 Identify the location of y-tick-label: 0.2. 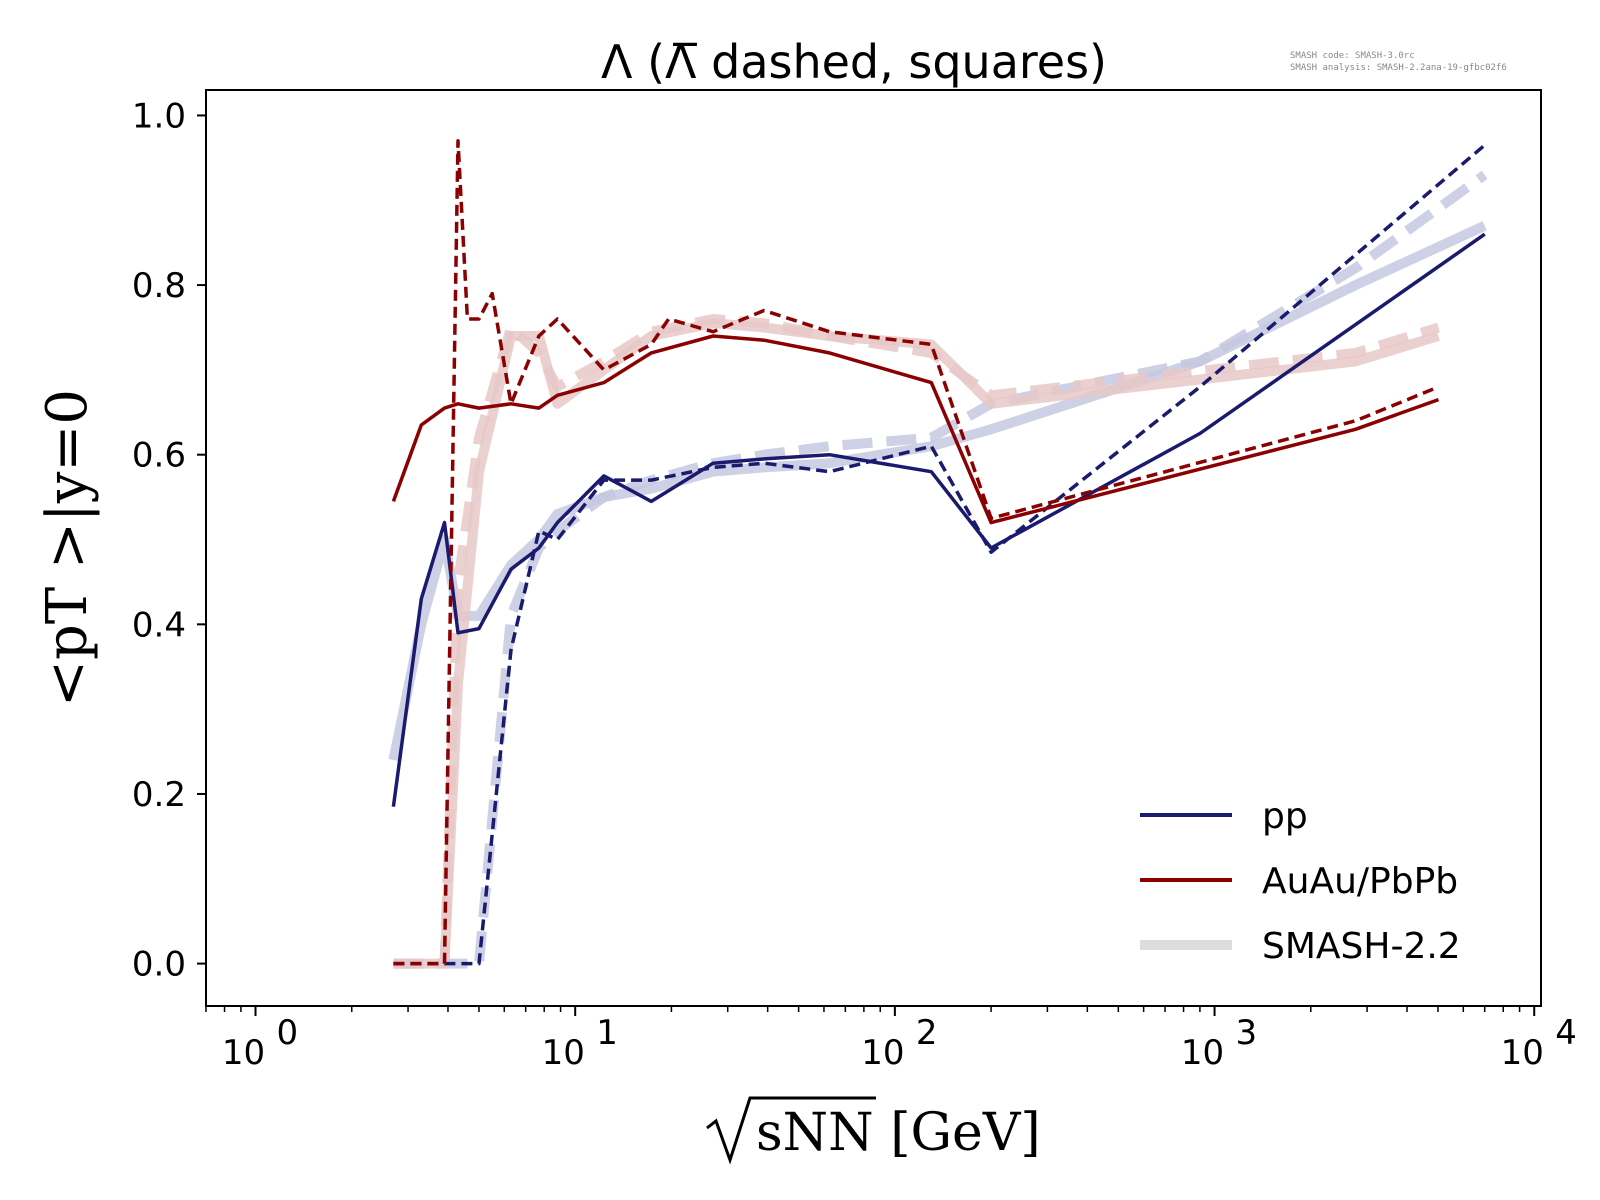
(159, 795).